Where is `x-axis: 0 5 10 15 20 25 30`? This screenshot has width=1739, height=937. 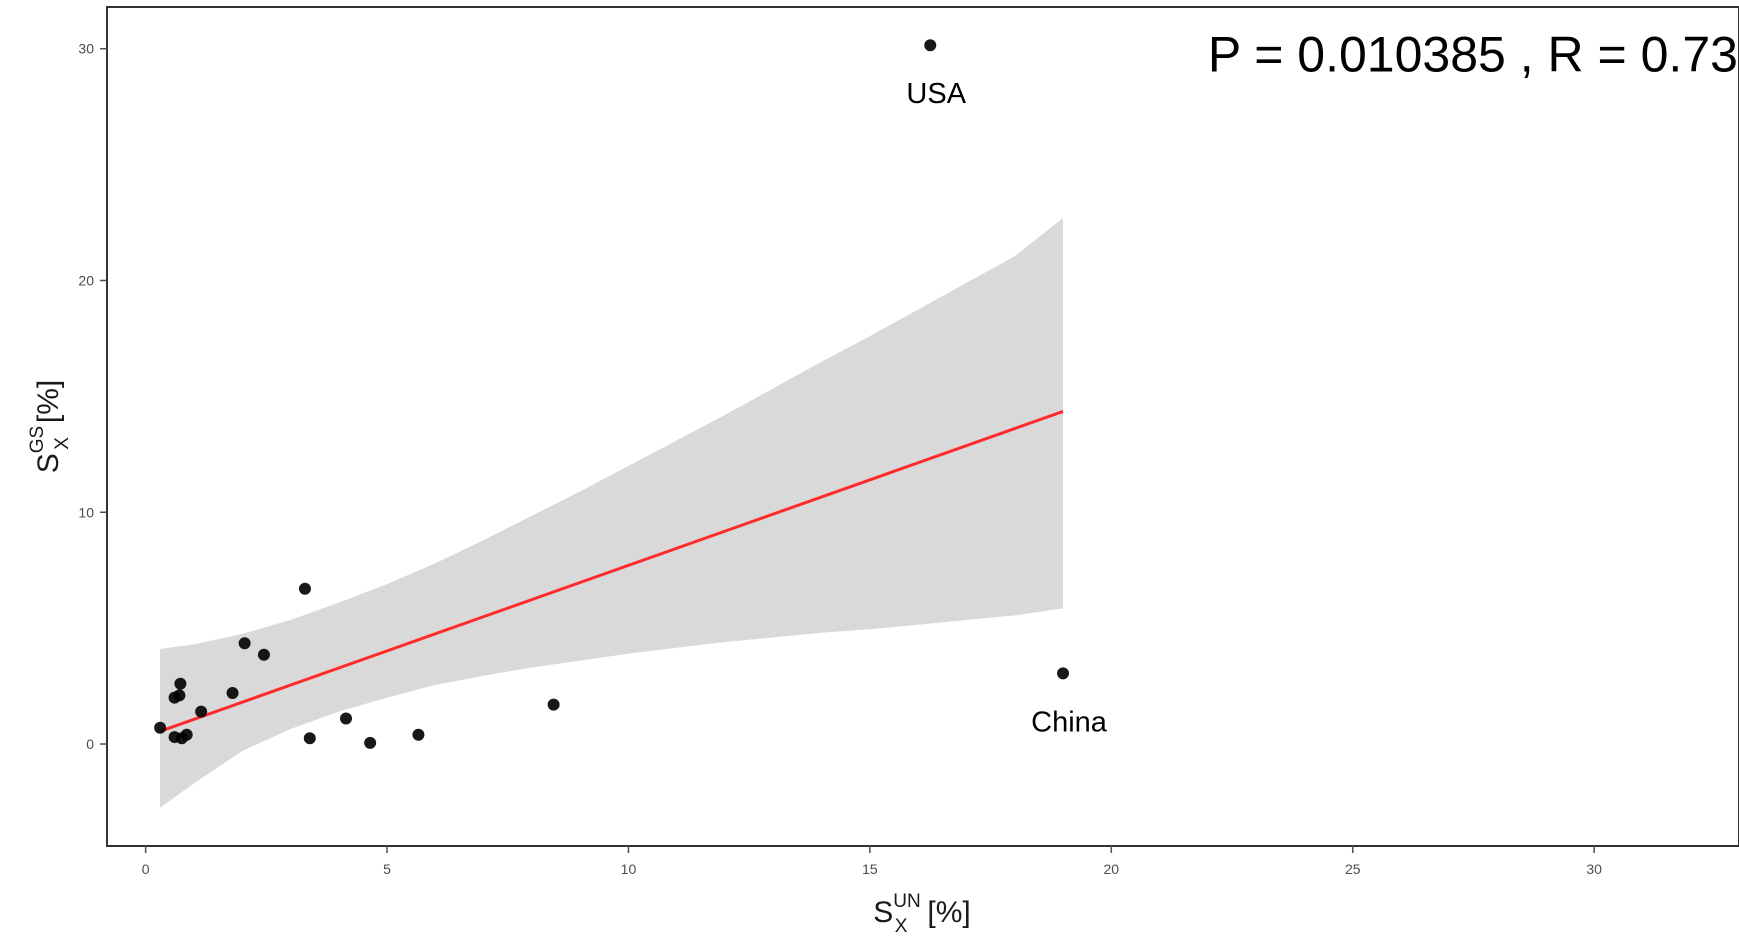
x-axis: 0 5 10 15 20 25 30 is located at coordinates (872, 861).